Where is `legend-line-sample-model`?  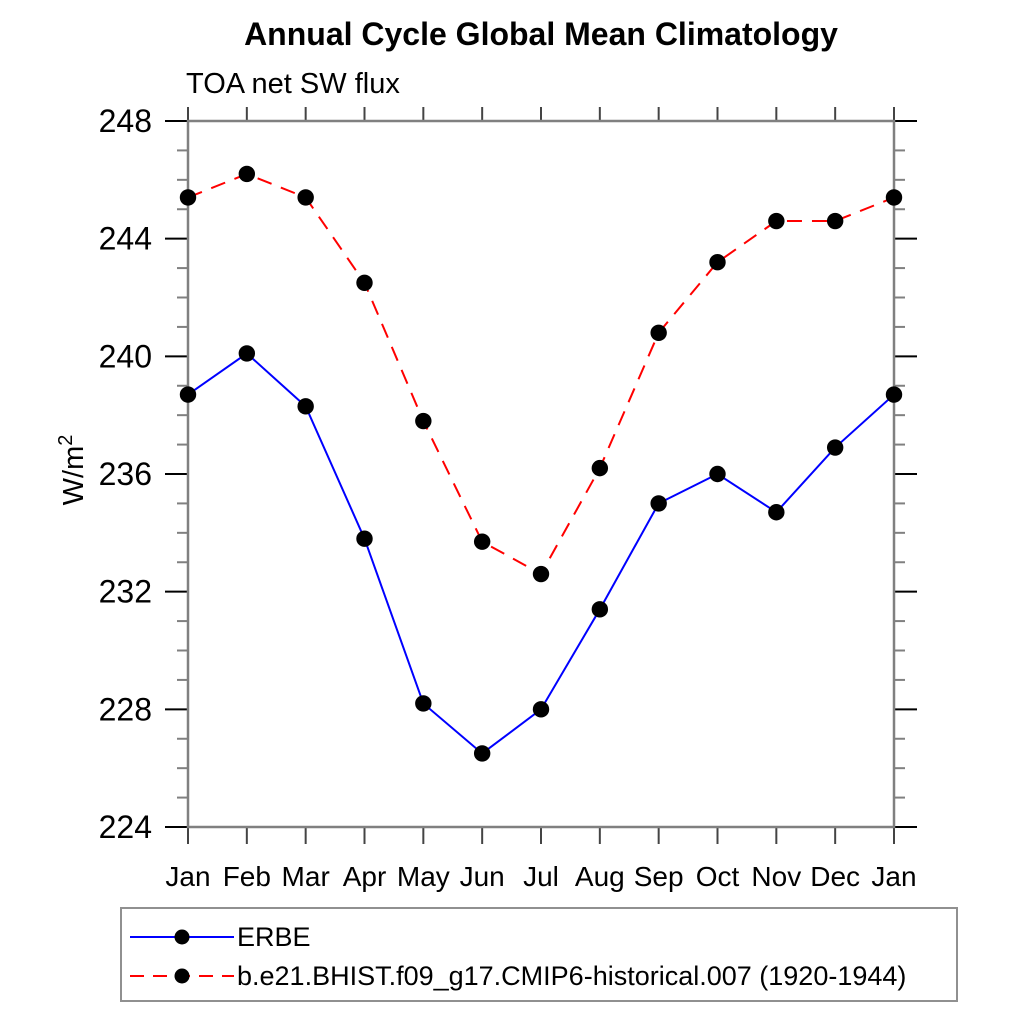 legend-line-sample-model is located at coordinates (182, 976).